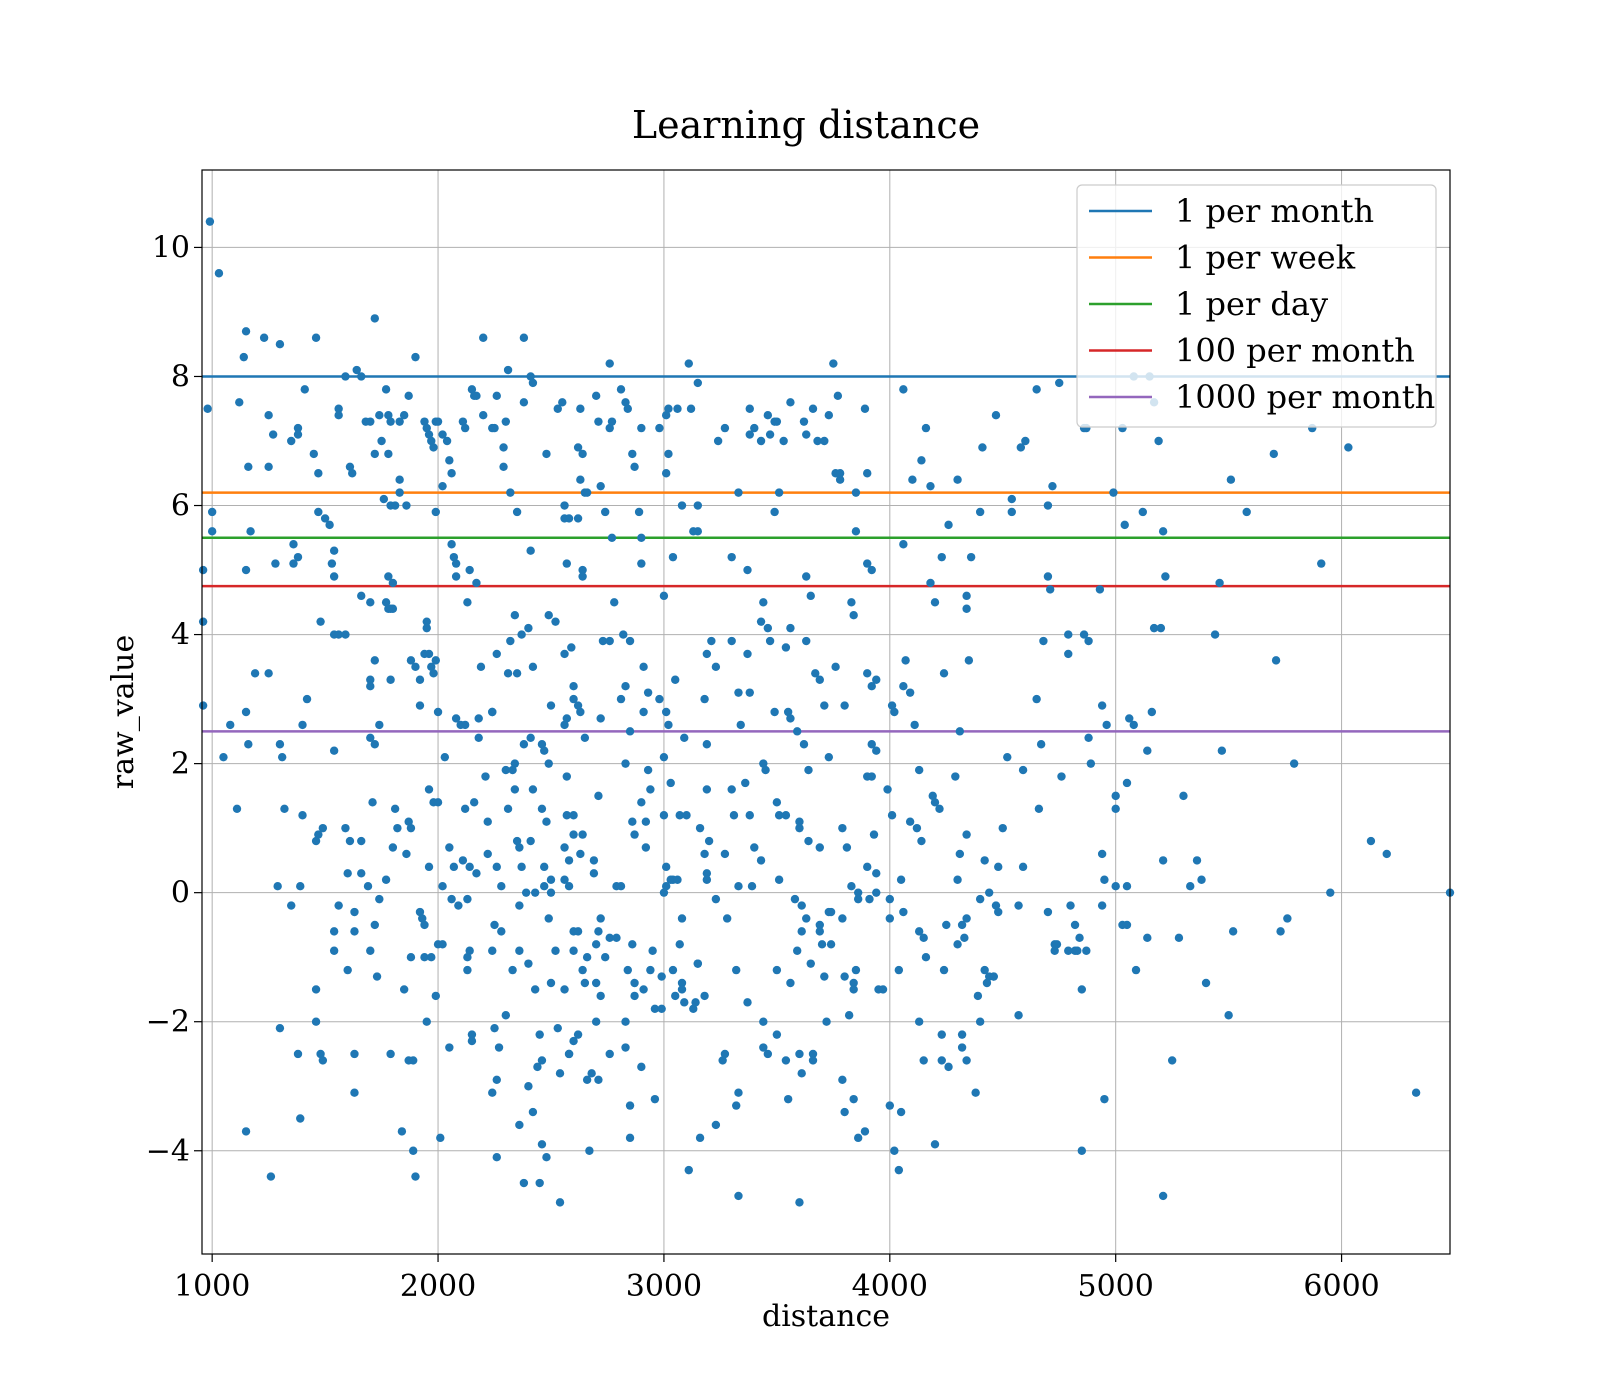 The image size is (1600, 1400). I want to click on y-tick-label: 8, so click(180, 376).